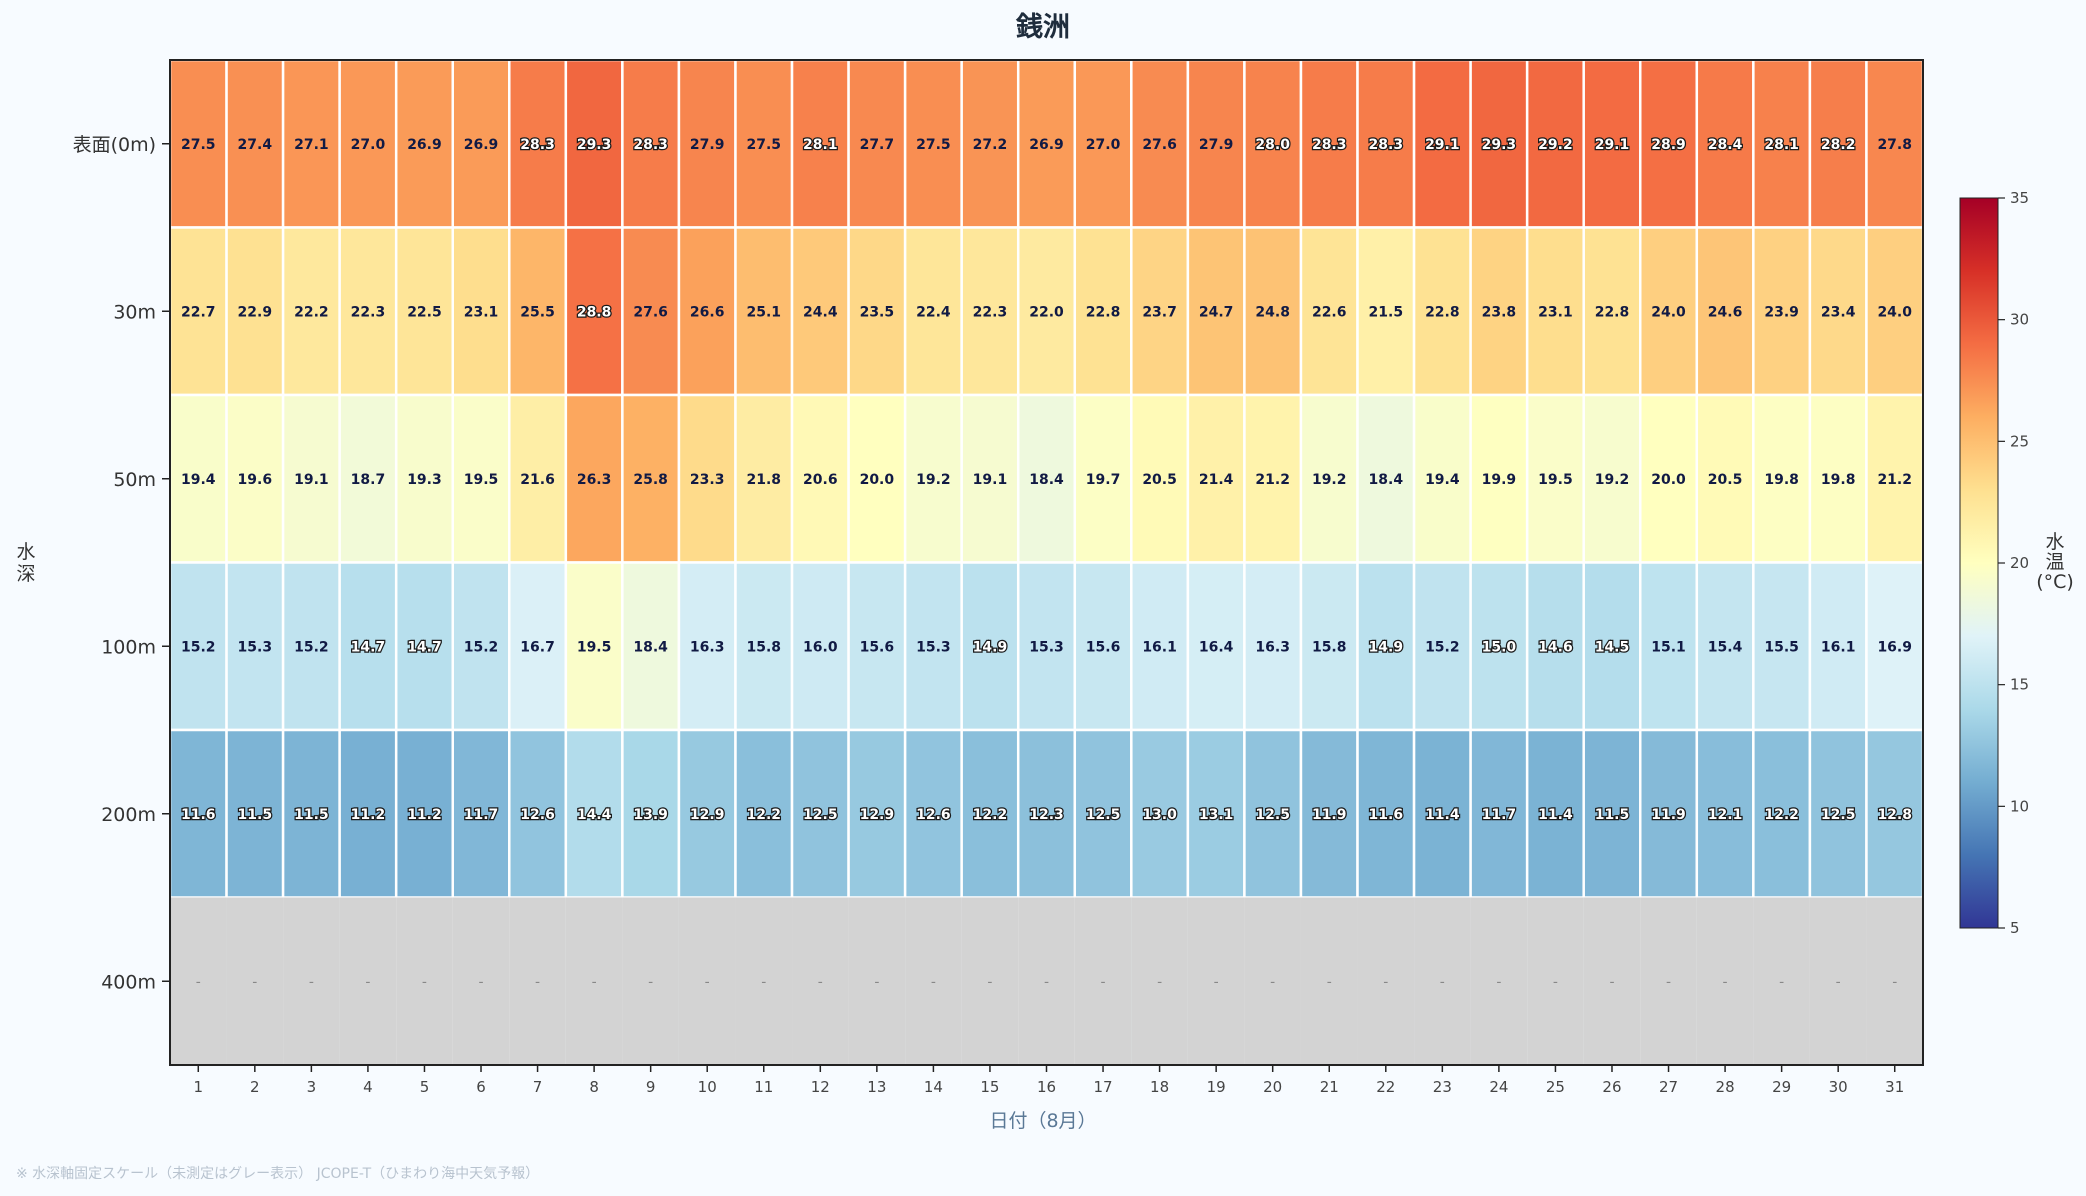  I want to click on x-tick-label: 8, so click(594, 1087).